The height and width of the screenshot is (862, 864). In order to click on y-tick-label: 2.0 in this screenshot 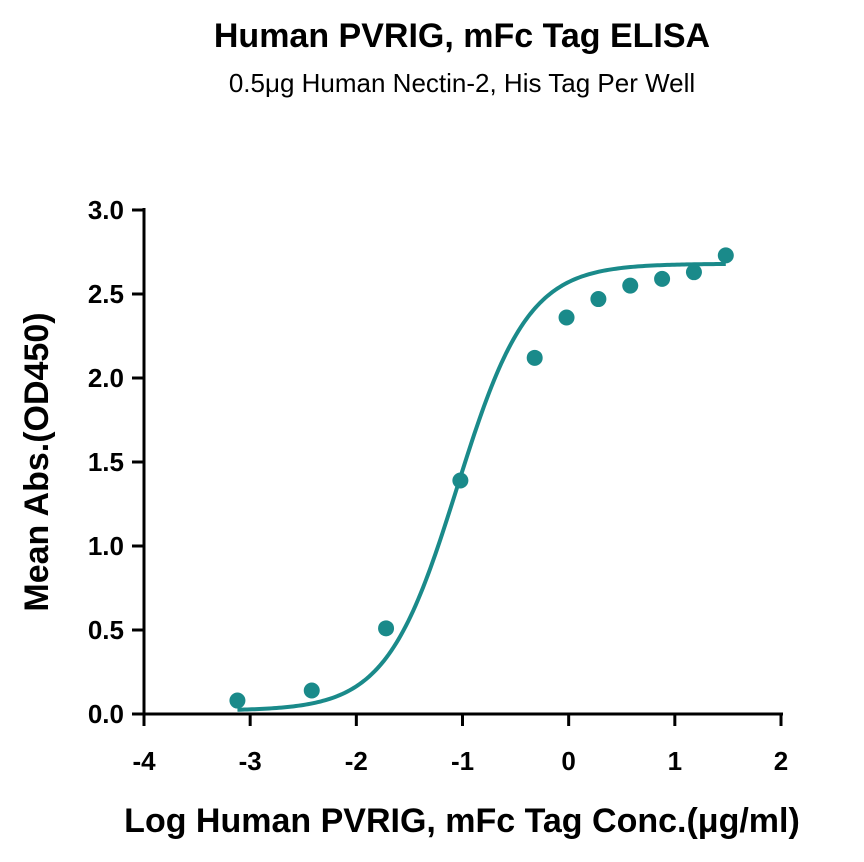, I will do `click(106, 378)`.